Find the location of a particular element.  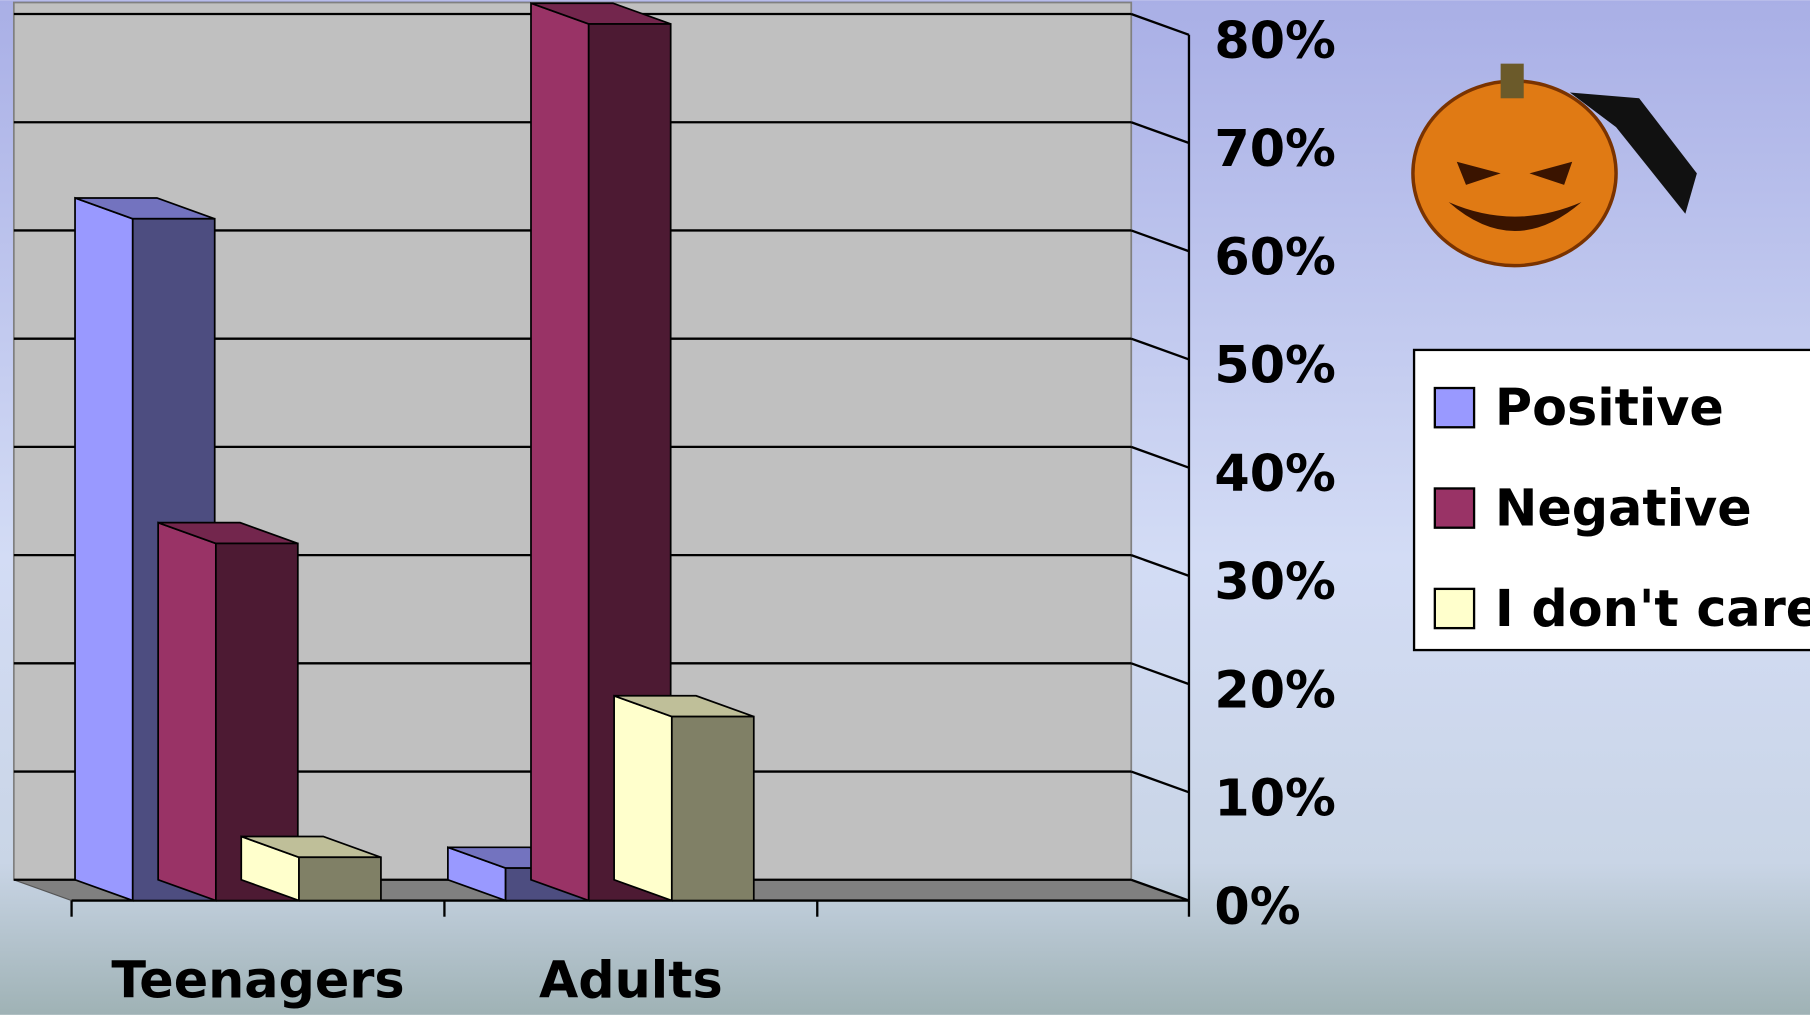

x-tick-label: Teenagers is located at coordinates (257, 980).